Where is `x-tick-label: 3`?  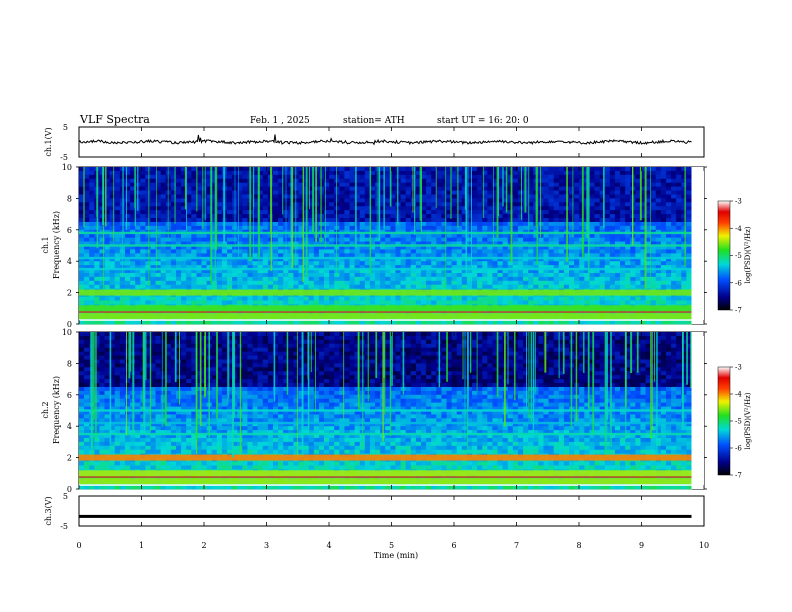
x-tick-label: 3 is located at coordinates (266, 545).